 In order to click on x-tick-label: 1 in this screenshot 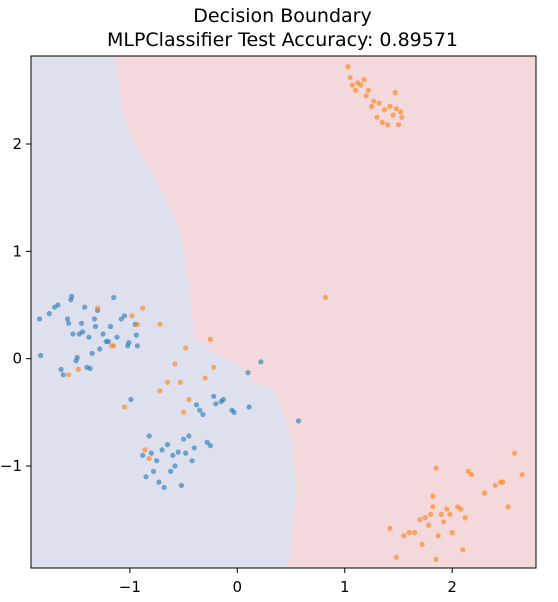, I will do `click(345, 587)`.